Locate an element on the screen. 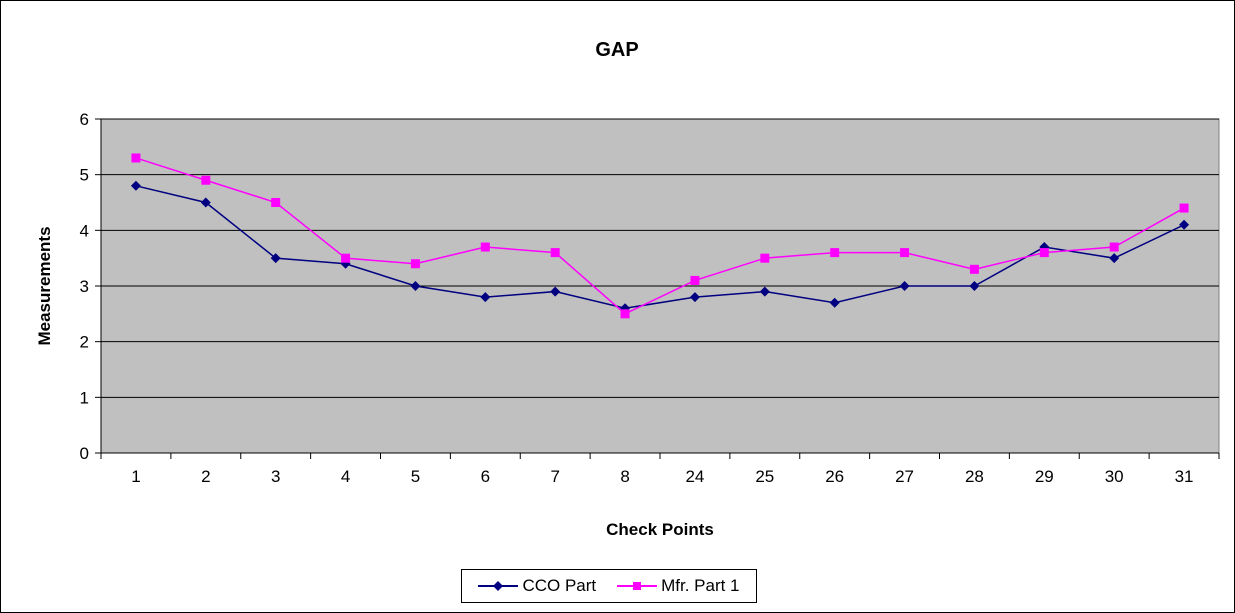 This screenshot has width=1235, height=613. legend-entry-mfr-part-1: Mfr. Part 1 is located at coordinates (678, 586).